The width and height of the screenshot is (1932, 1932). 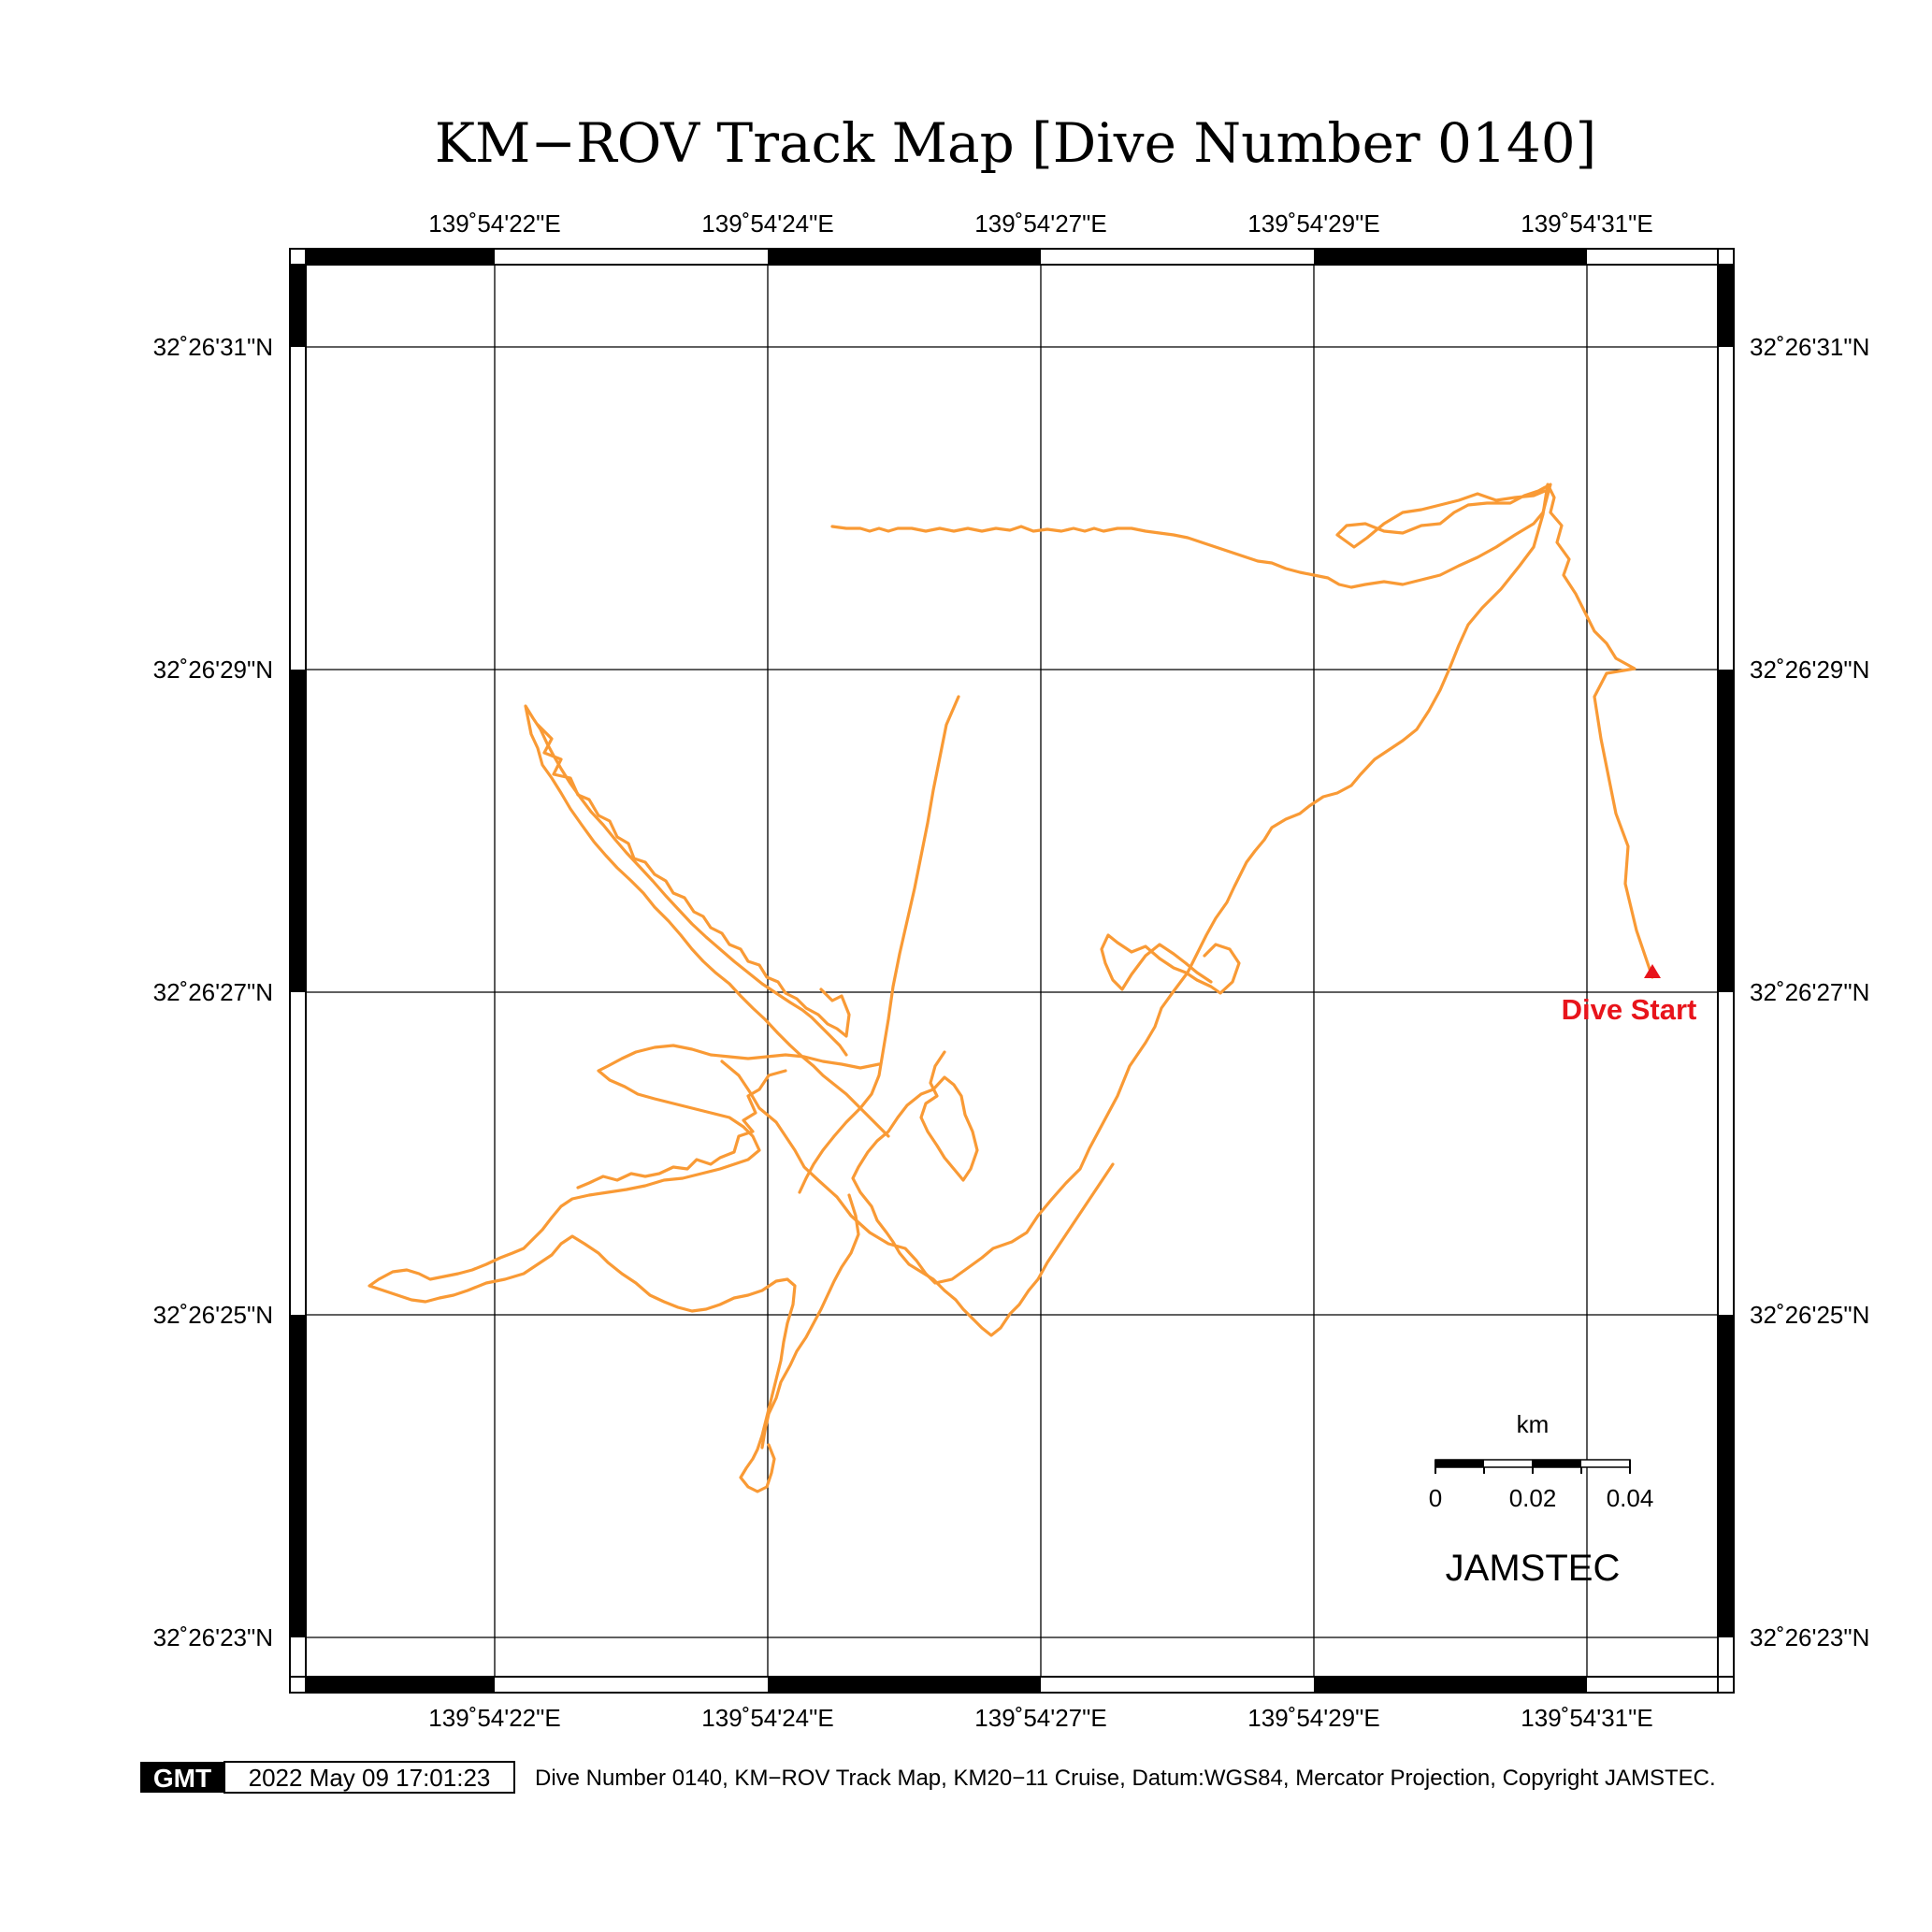 I want to click on jamstec-label: JAMSTEC, so click(x=1533, y=1568).